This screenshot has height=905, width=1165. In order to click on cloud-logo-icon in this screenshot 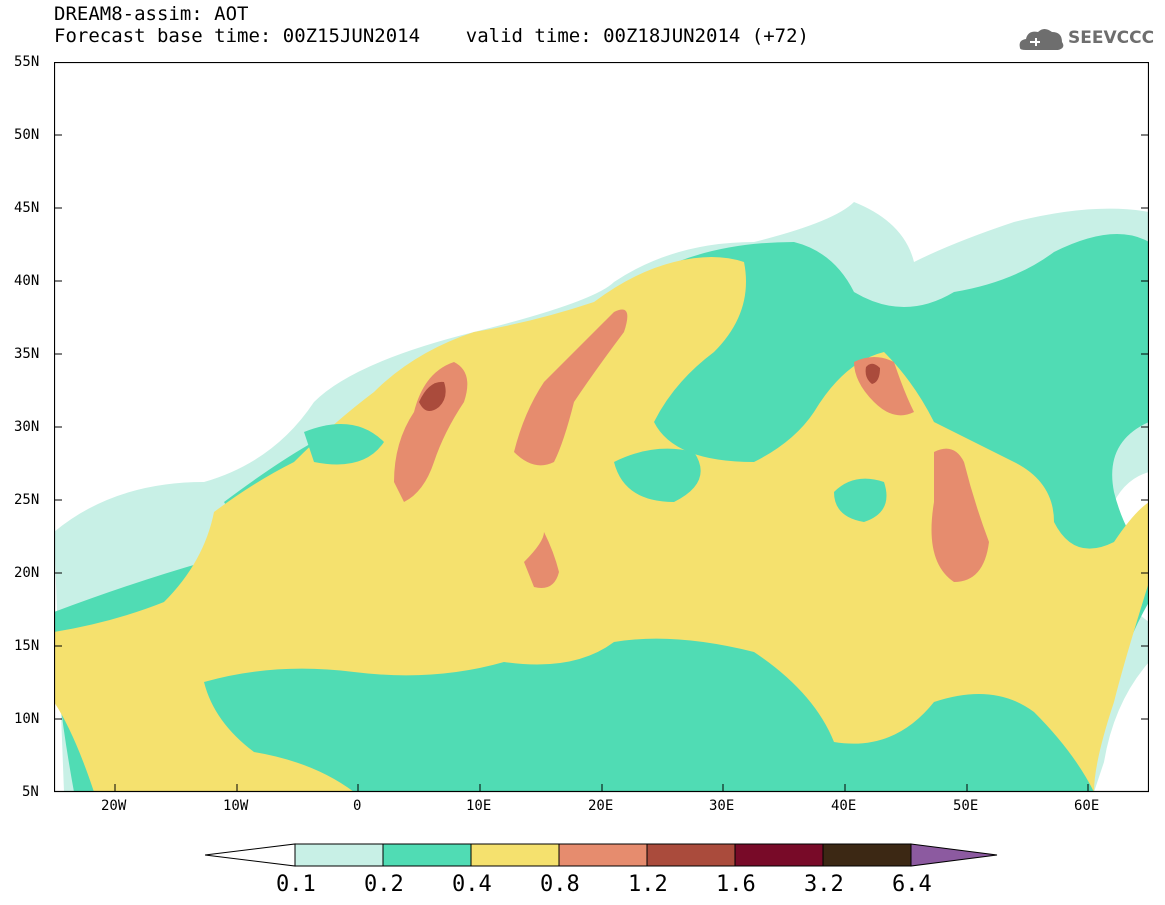, I will do `click(1041, 39)`.